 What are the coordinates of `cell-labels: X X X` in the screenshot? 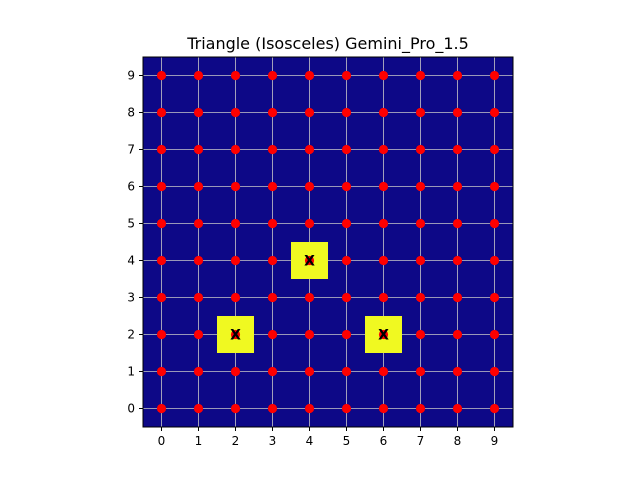 It's located at (309, 299).